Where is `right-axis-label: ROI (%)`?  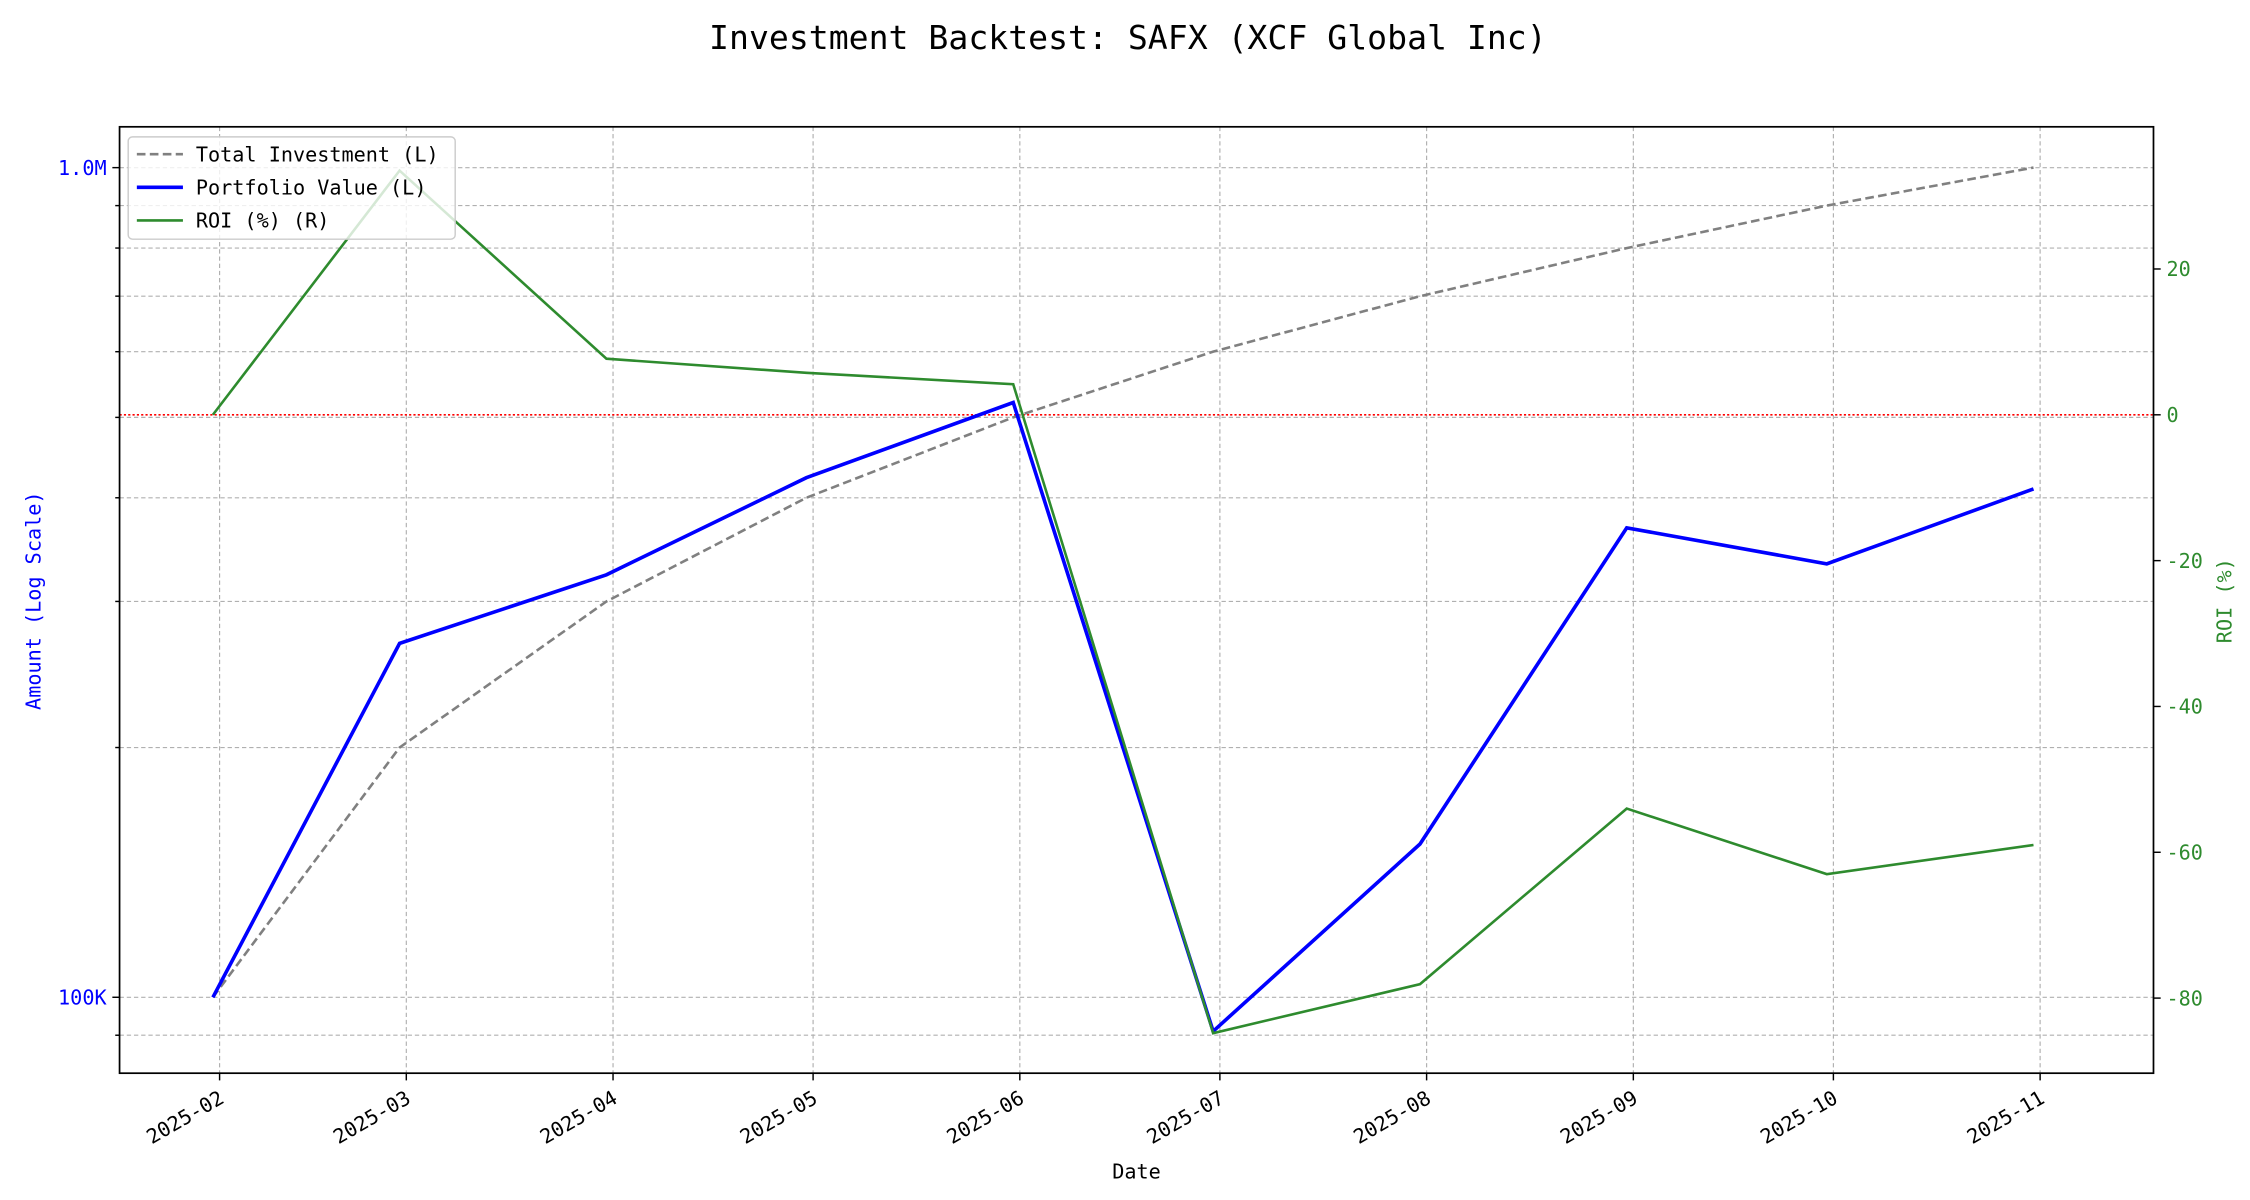 right-axis-label: ROI (%) is located at coordinates (2224, 600).